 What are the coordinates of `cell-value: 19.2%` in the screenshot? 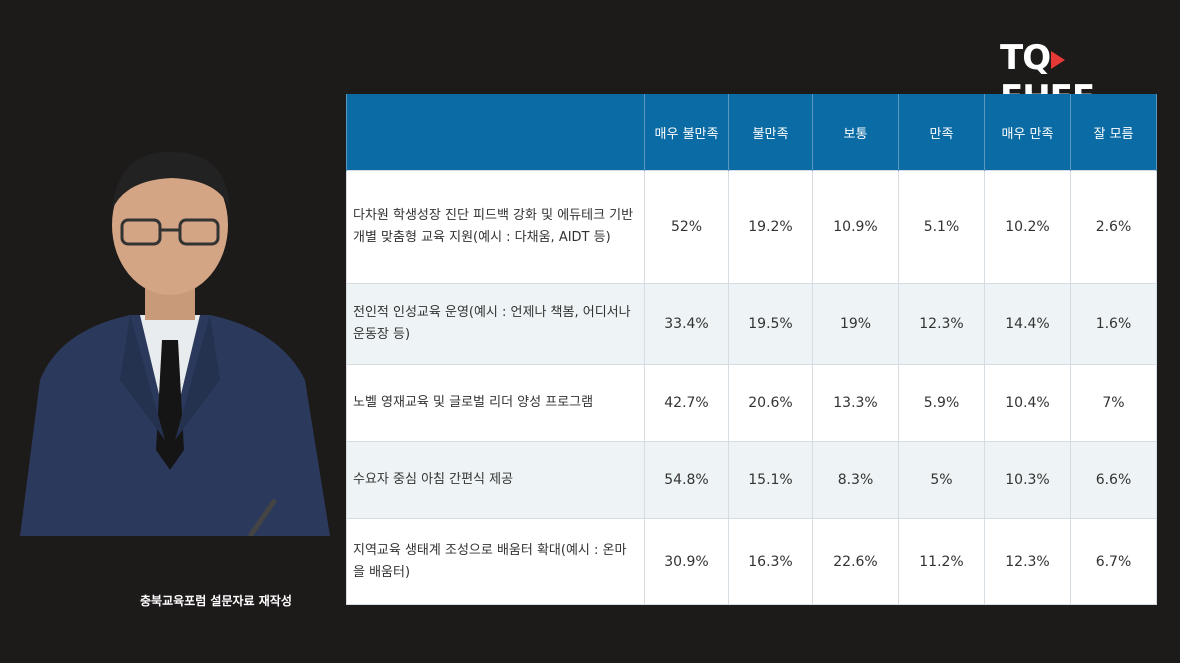 It's located at (770, 227).